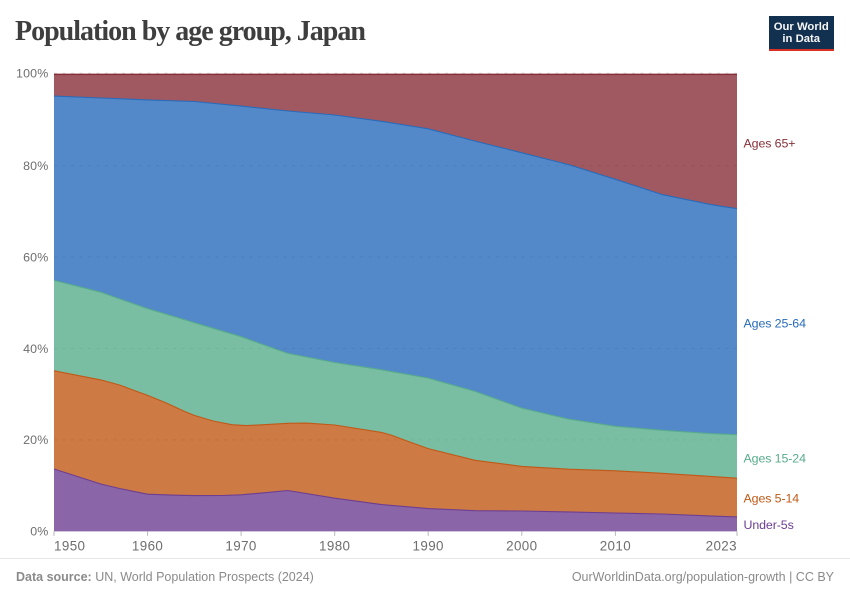 The width and height of the screenshot is (850, 600). Describe the element at coordinates (775, 458) in the screenshot. I see `svg-text: Ages 15-24` at that location.